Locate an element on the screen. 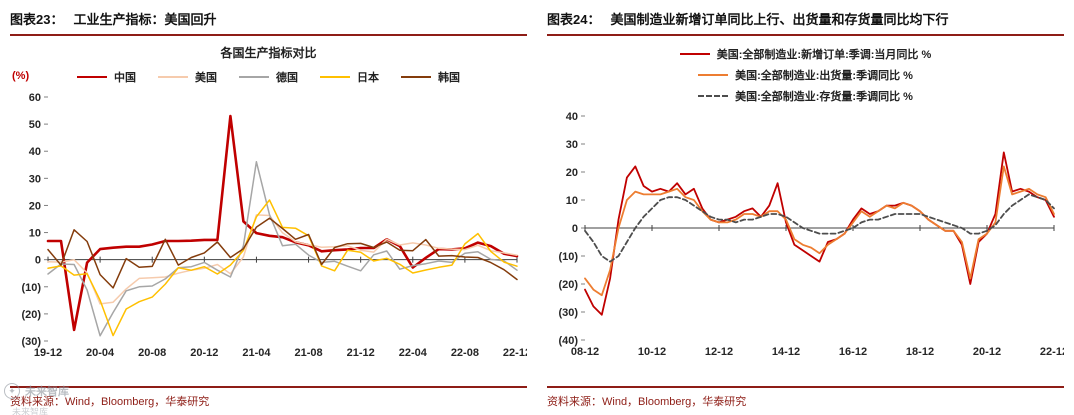  figure-header: 图表23： 工业生产指标：美国回升 is located at coordinates (268, 21).